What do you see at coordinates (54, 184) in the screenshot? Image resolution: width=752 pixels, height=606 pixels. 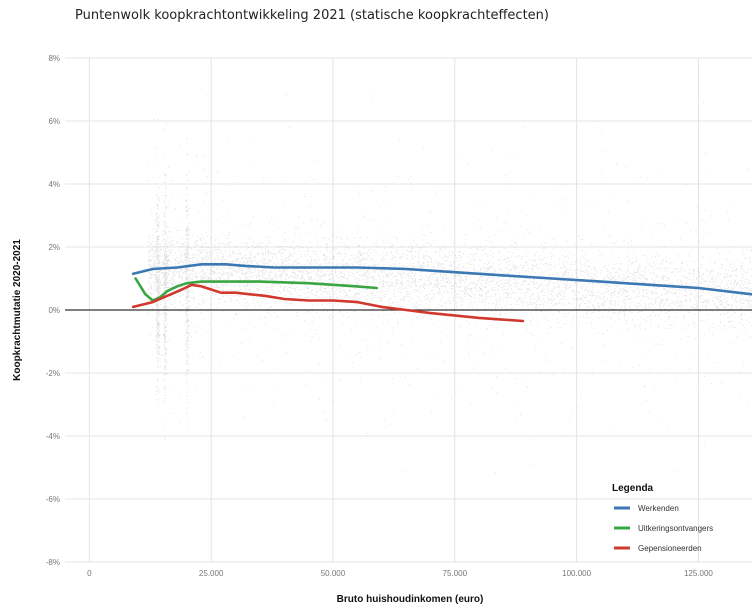 I see `y-tick-label: 4%` at bounding box center [54, 184].